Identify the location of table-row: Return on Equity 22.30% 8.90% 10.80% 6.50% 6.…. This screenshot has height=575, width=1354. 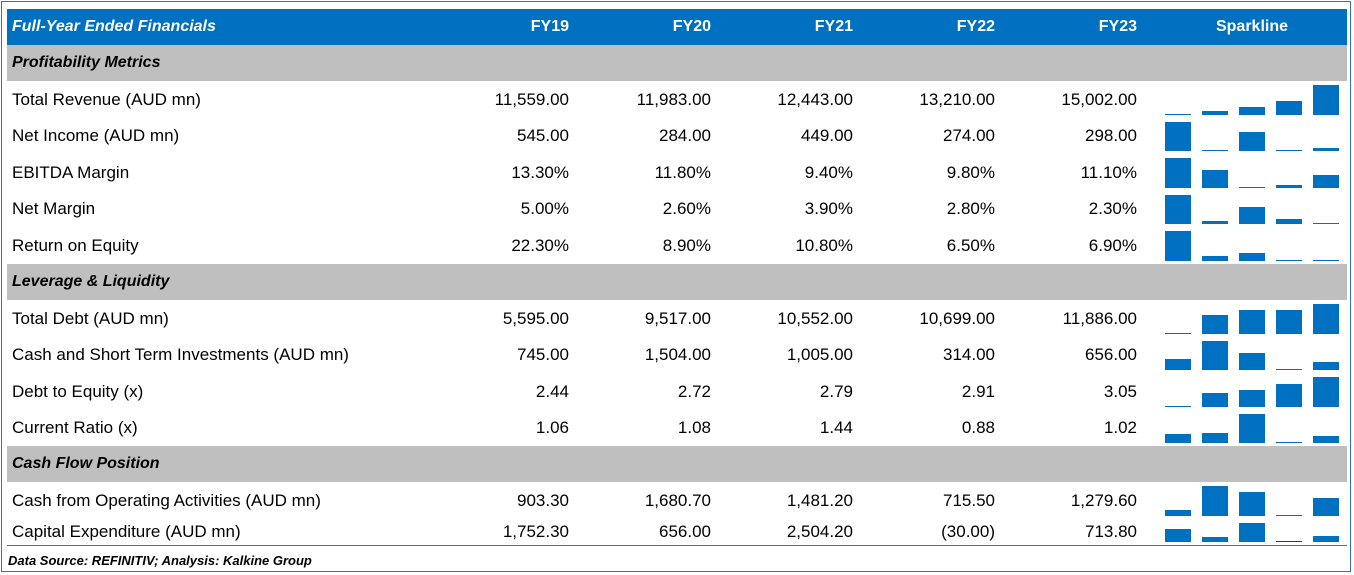
(677, 245).